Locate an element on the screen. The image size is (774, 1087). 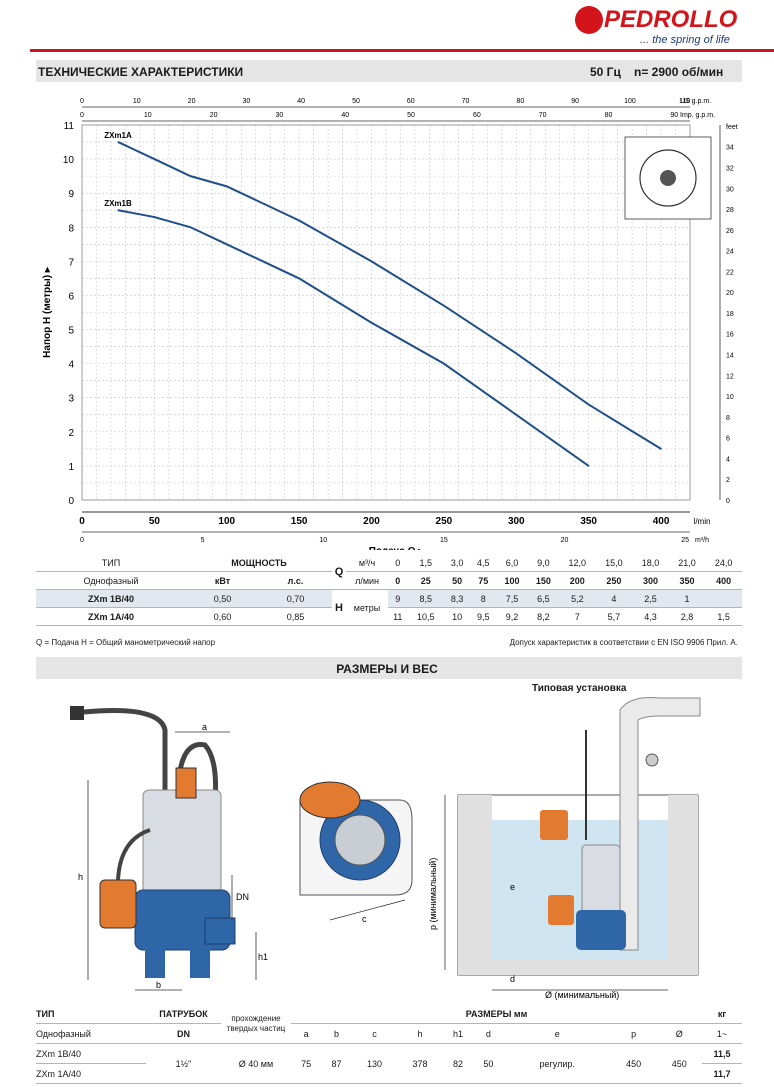
feet-tick-label: 22 is located at coordinates (730, 272).